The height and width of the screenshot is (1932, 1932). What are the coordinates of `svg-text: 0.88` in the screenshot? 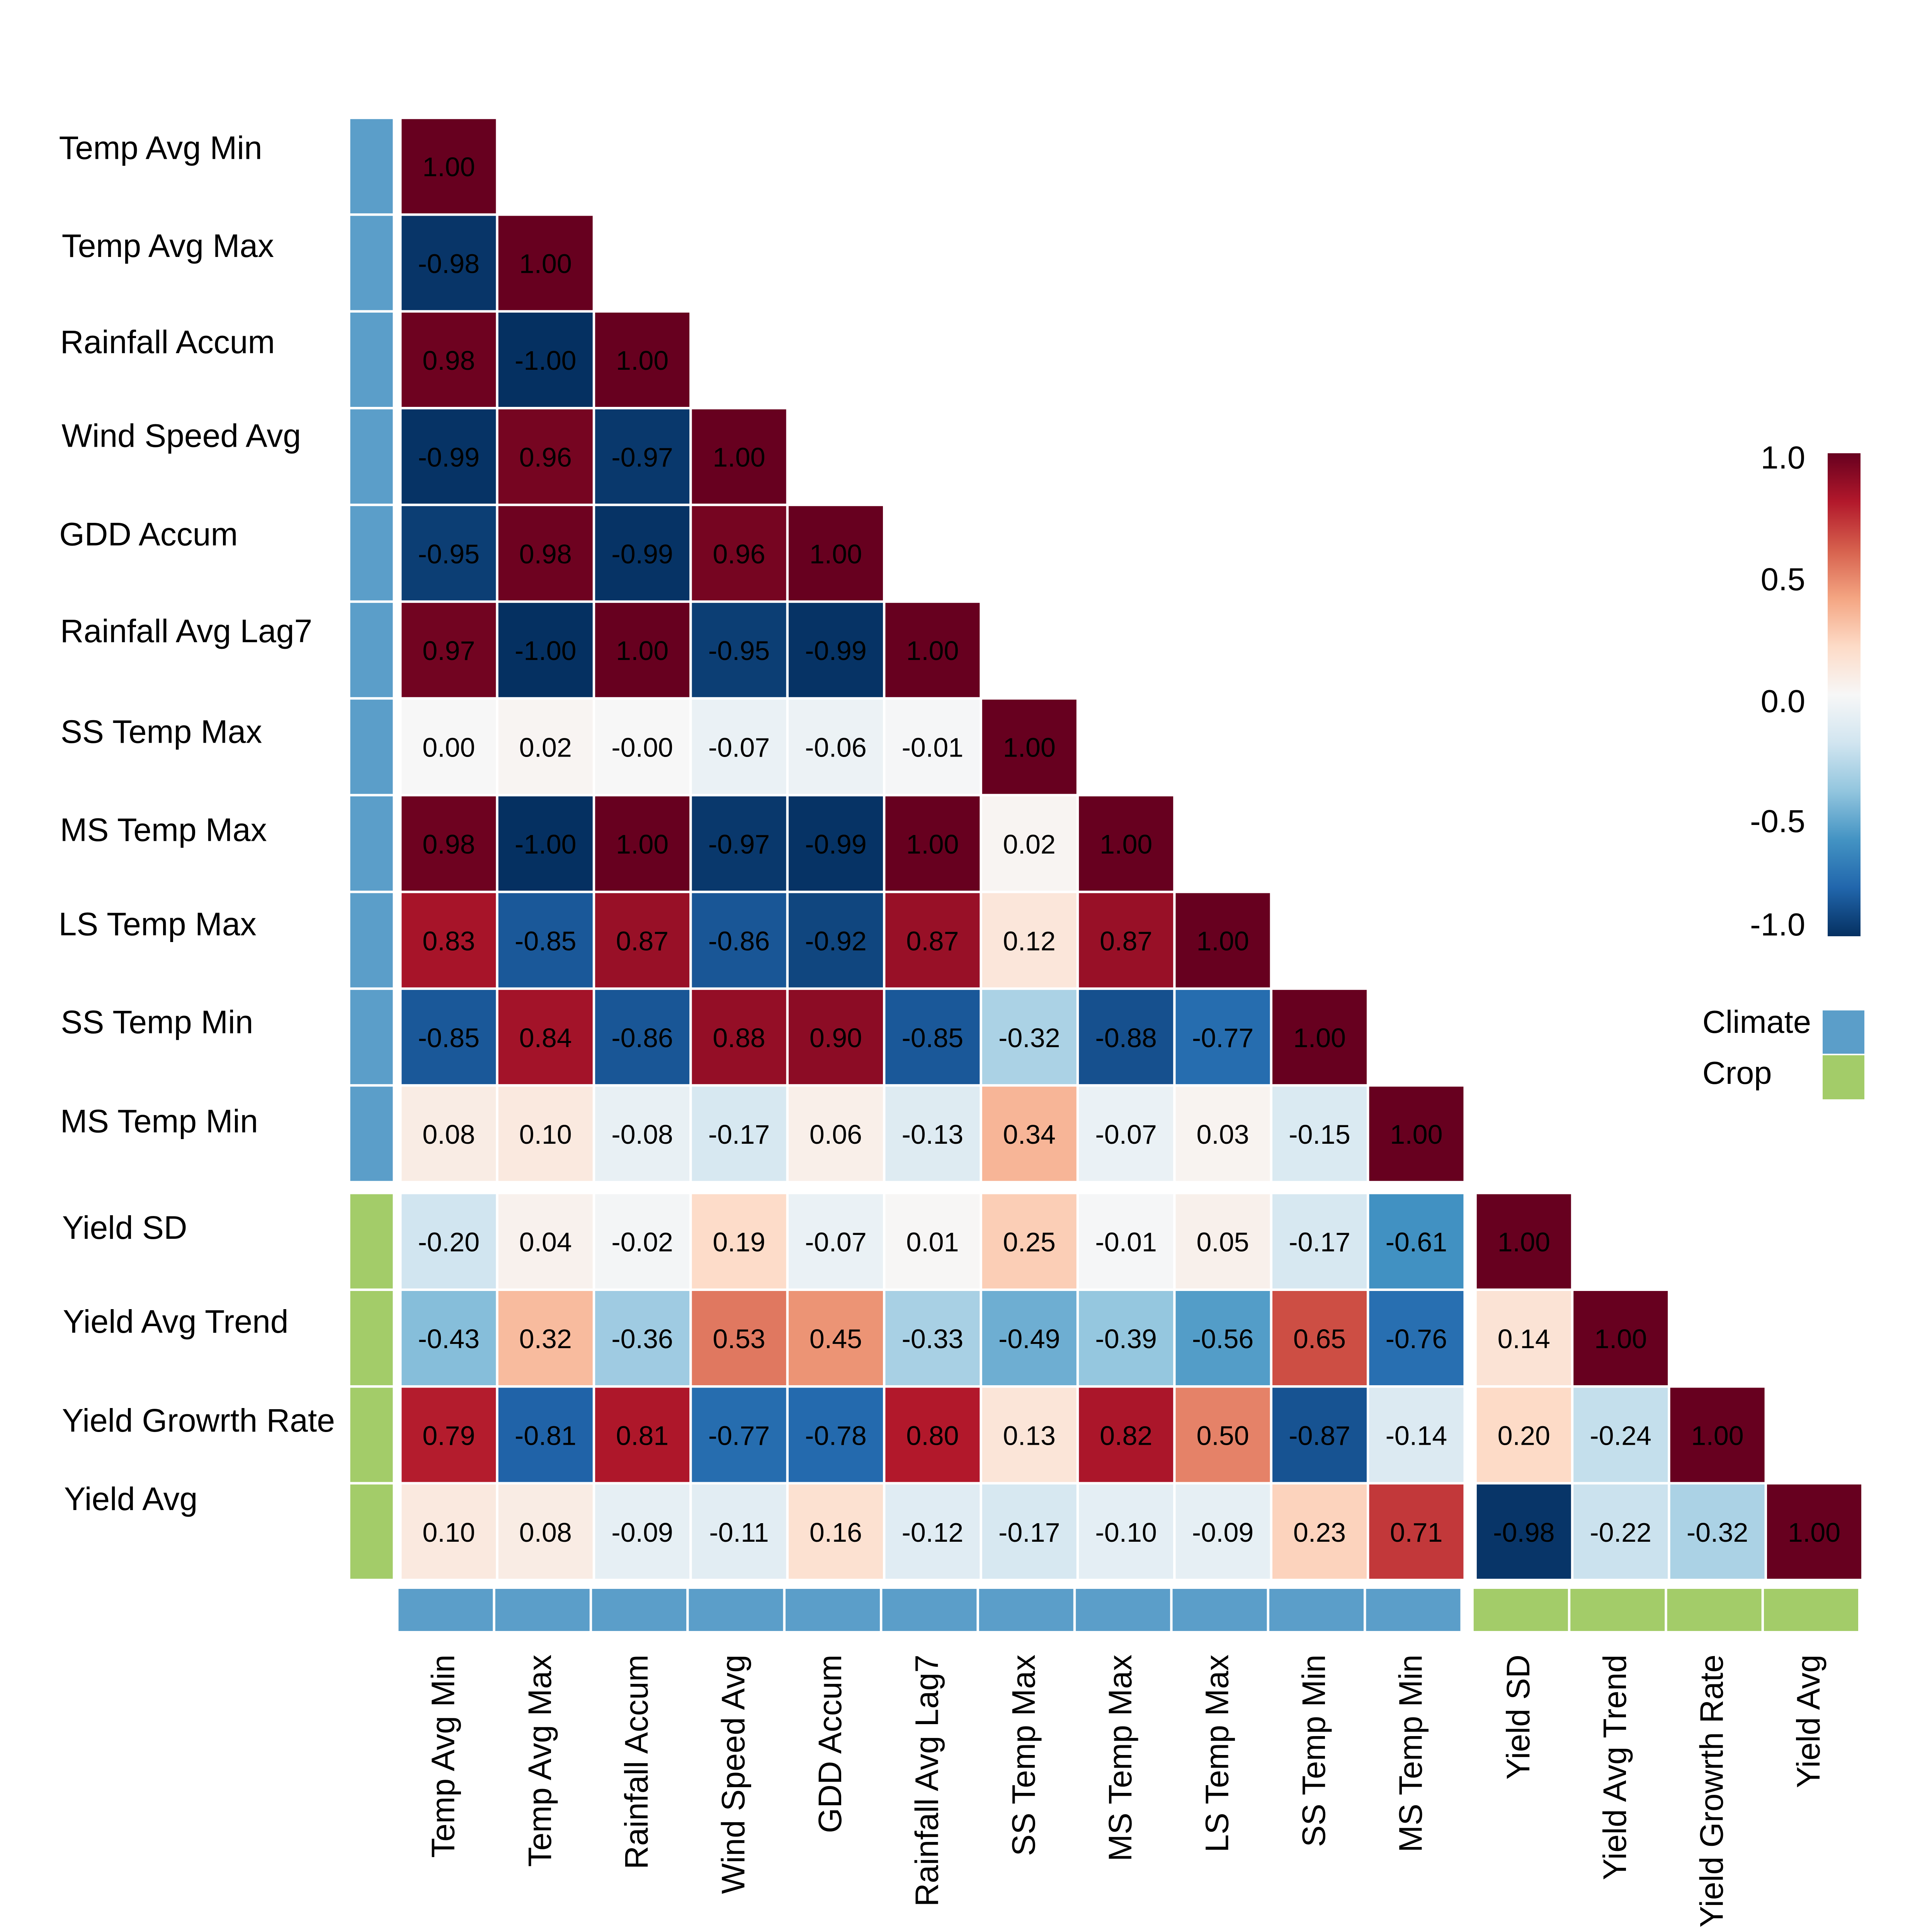 It's located at (739, 1038).